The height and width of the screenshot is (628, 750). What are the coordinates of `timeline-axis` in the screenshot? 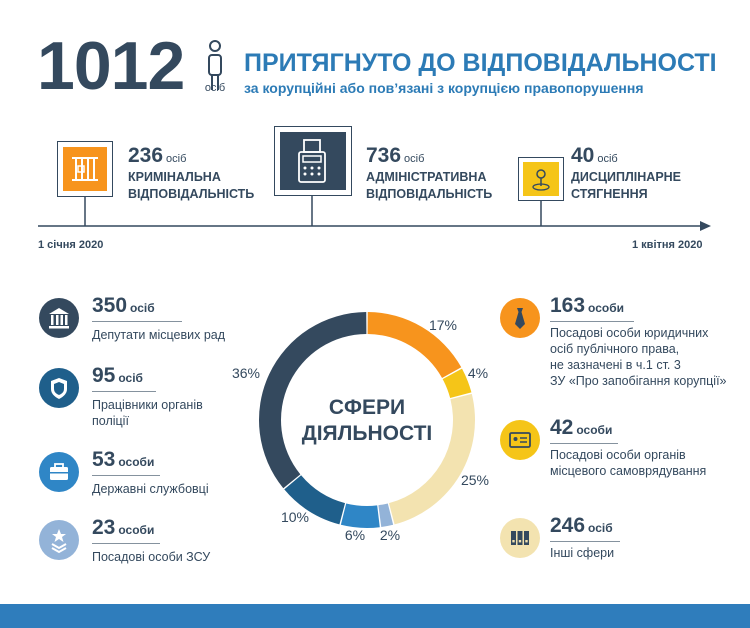 It's located at (374, 212).